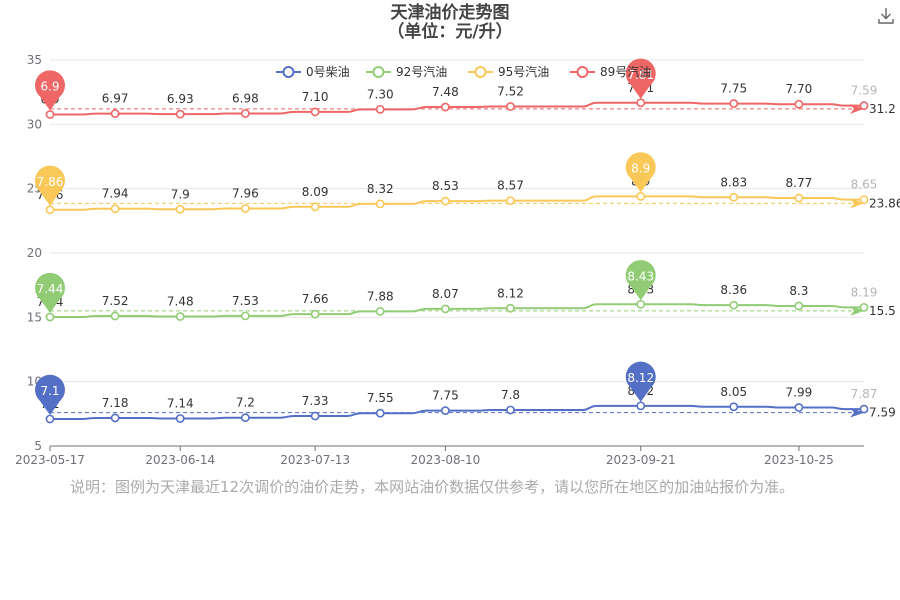  Describe the element at coordinates (245, 301) in the screenshot. I see `data-label: 7.53` at that location.